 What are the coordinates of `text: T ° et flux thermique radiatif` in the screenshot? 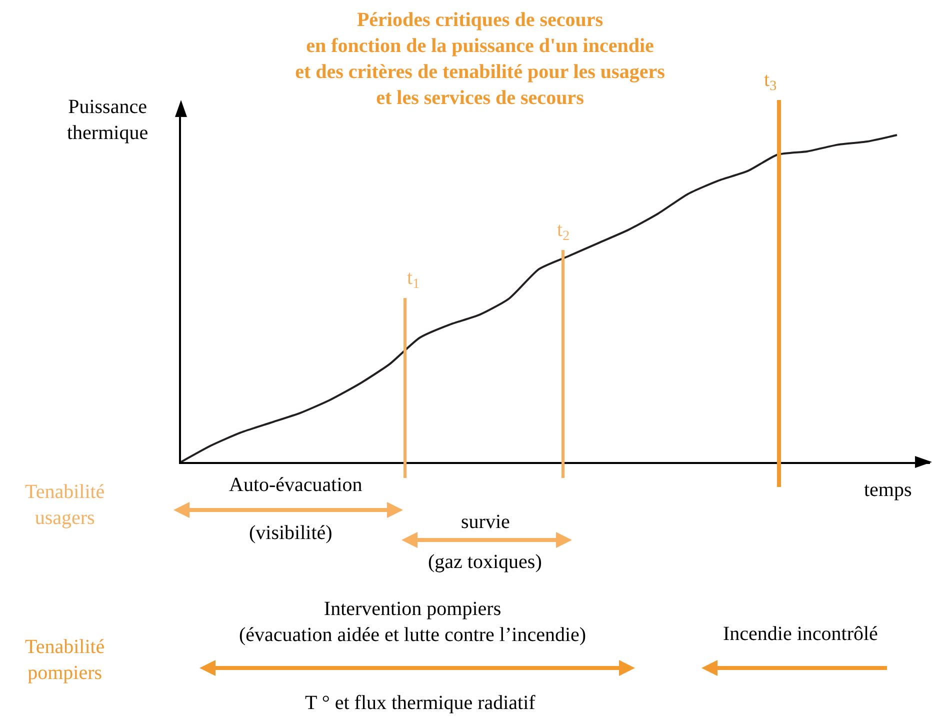 It's located at (420, 703).